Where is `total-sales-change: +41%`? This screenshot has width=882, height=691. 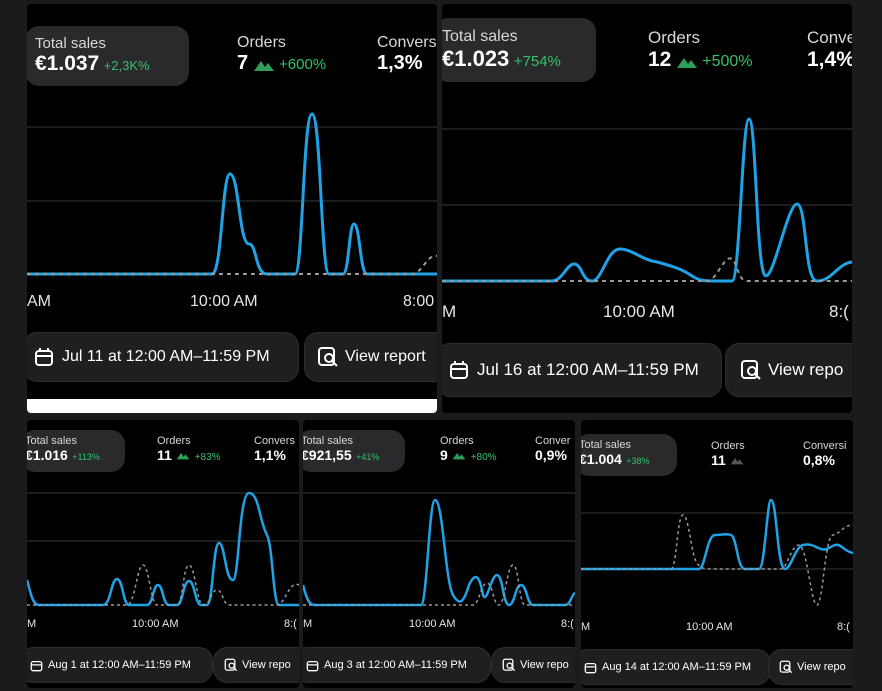
total-sales-change: +41% is located at coordinates (368, 457).